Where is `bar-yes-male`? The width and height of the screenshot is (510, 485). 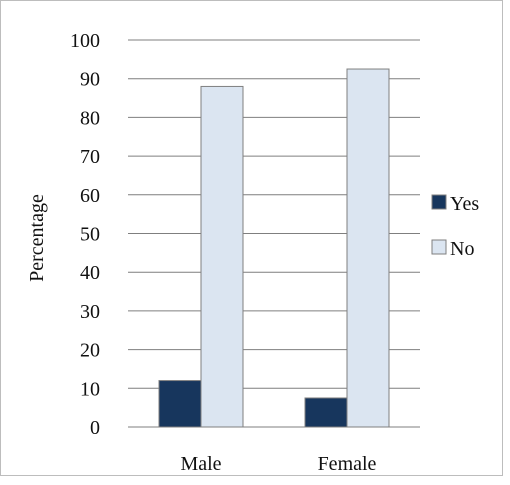 bar-yes-male is located at coordinates (180, 404).